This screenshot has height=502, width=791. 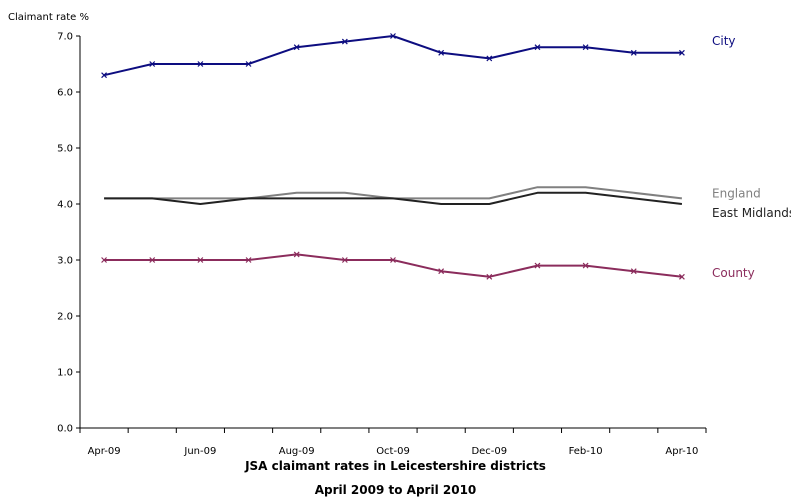 I want to click on y-tick-label: 6.0, so click(x=65, y=93).